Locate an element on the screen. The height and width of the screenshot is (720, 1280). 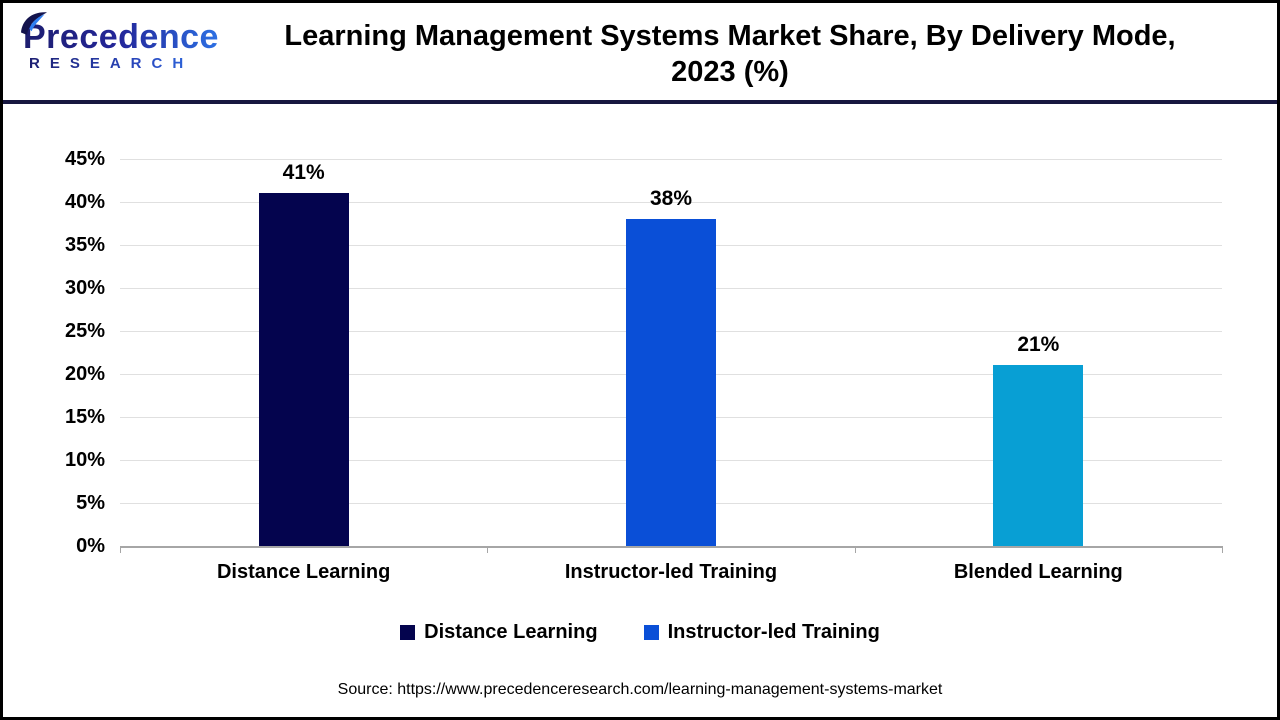
bar-instructor-led-training is located at coordinates (671, 382).